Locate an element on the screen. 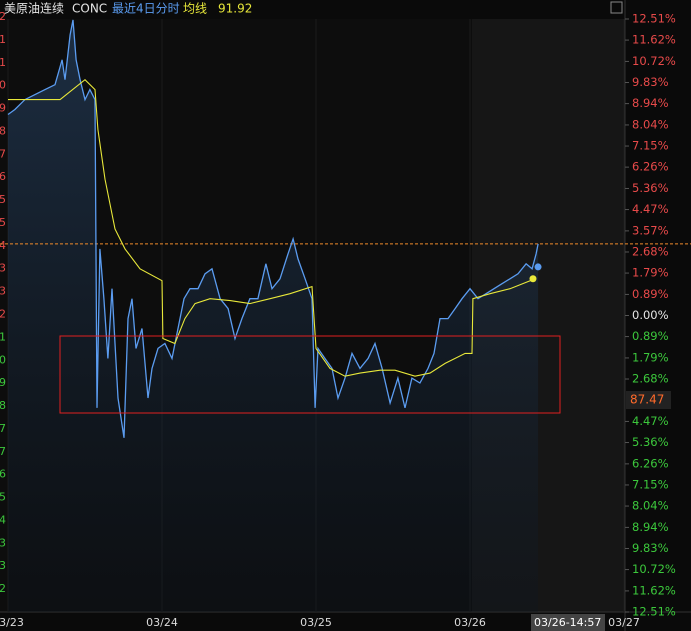 The height and width of the screenshot is (631, 691). x-tick-label: 03/25 is located at coordinates (316, 622).